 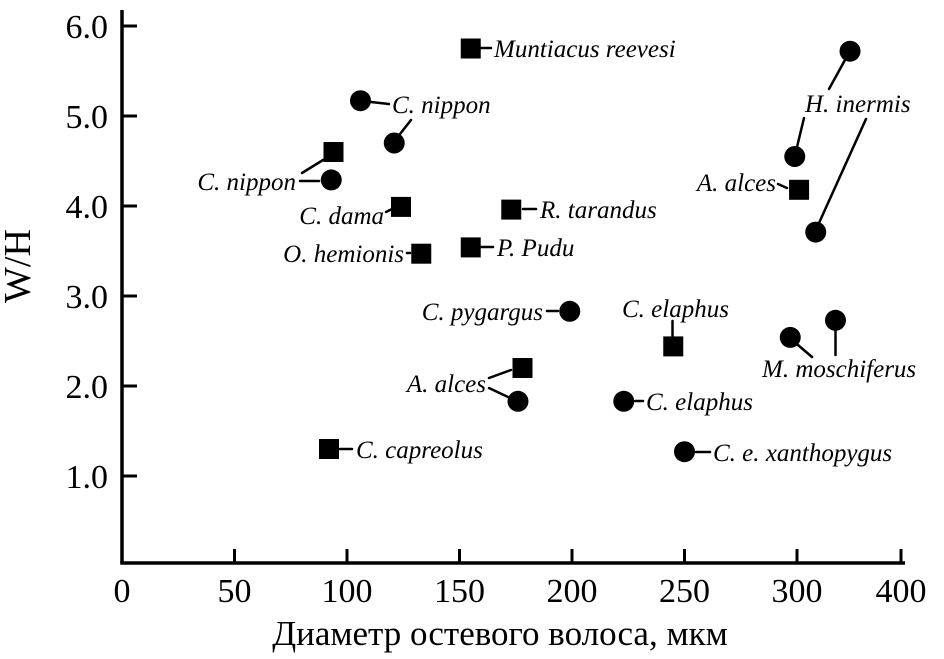 I want to click on x-tick-label: 250, so click(x=684, y=591).